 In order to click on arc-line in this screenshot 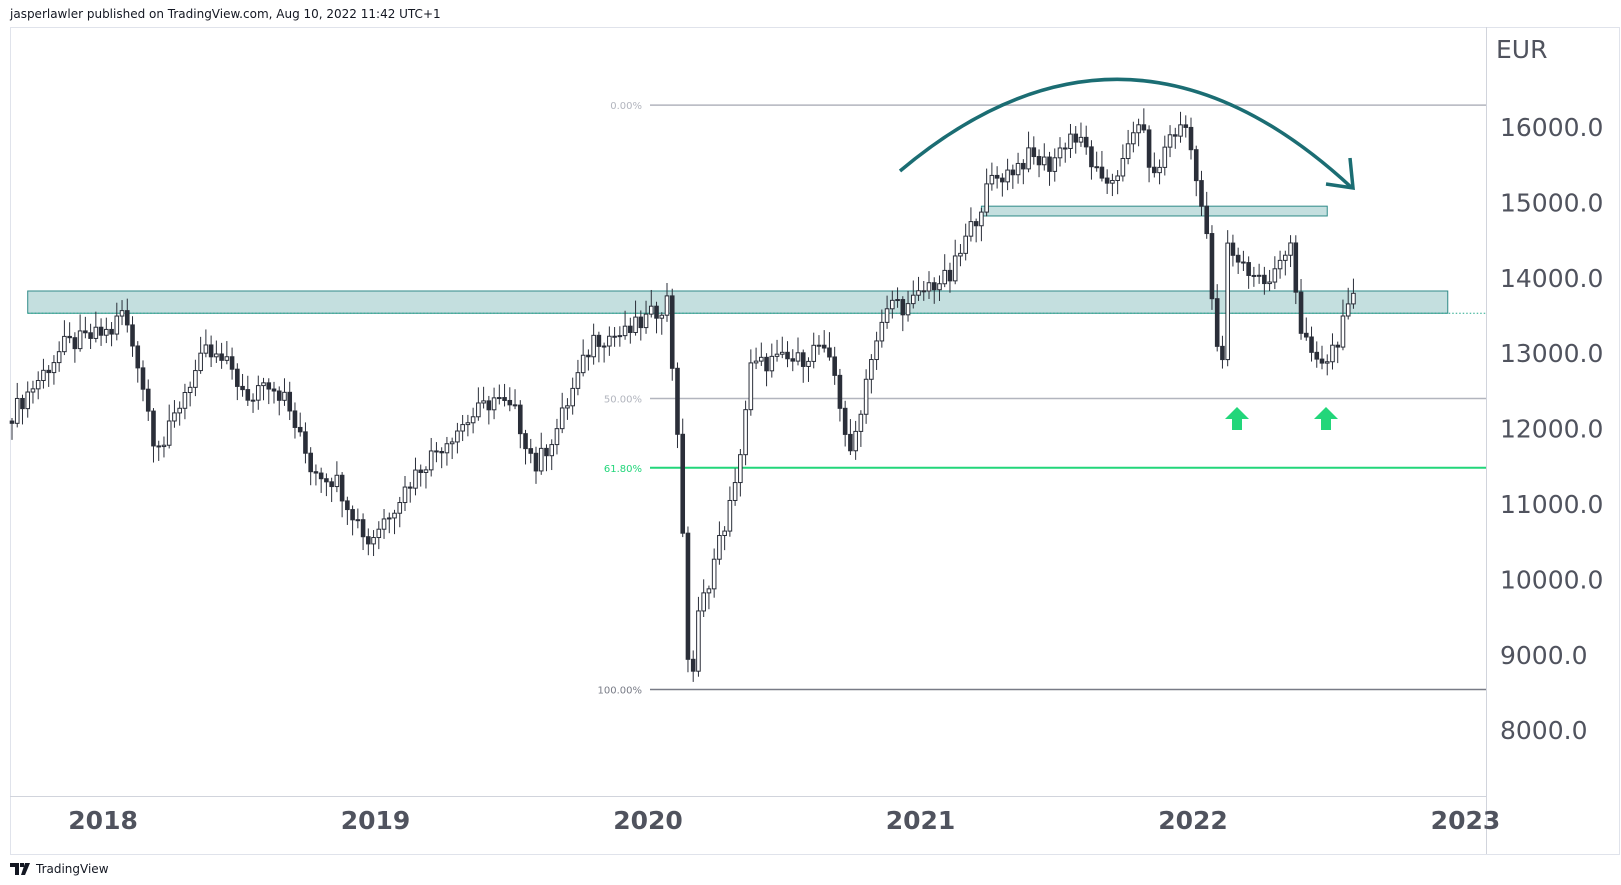, I will do `click(1125, 133)`.